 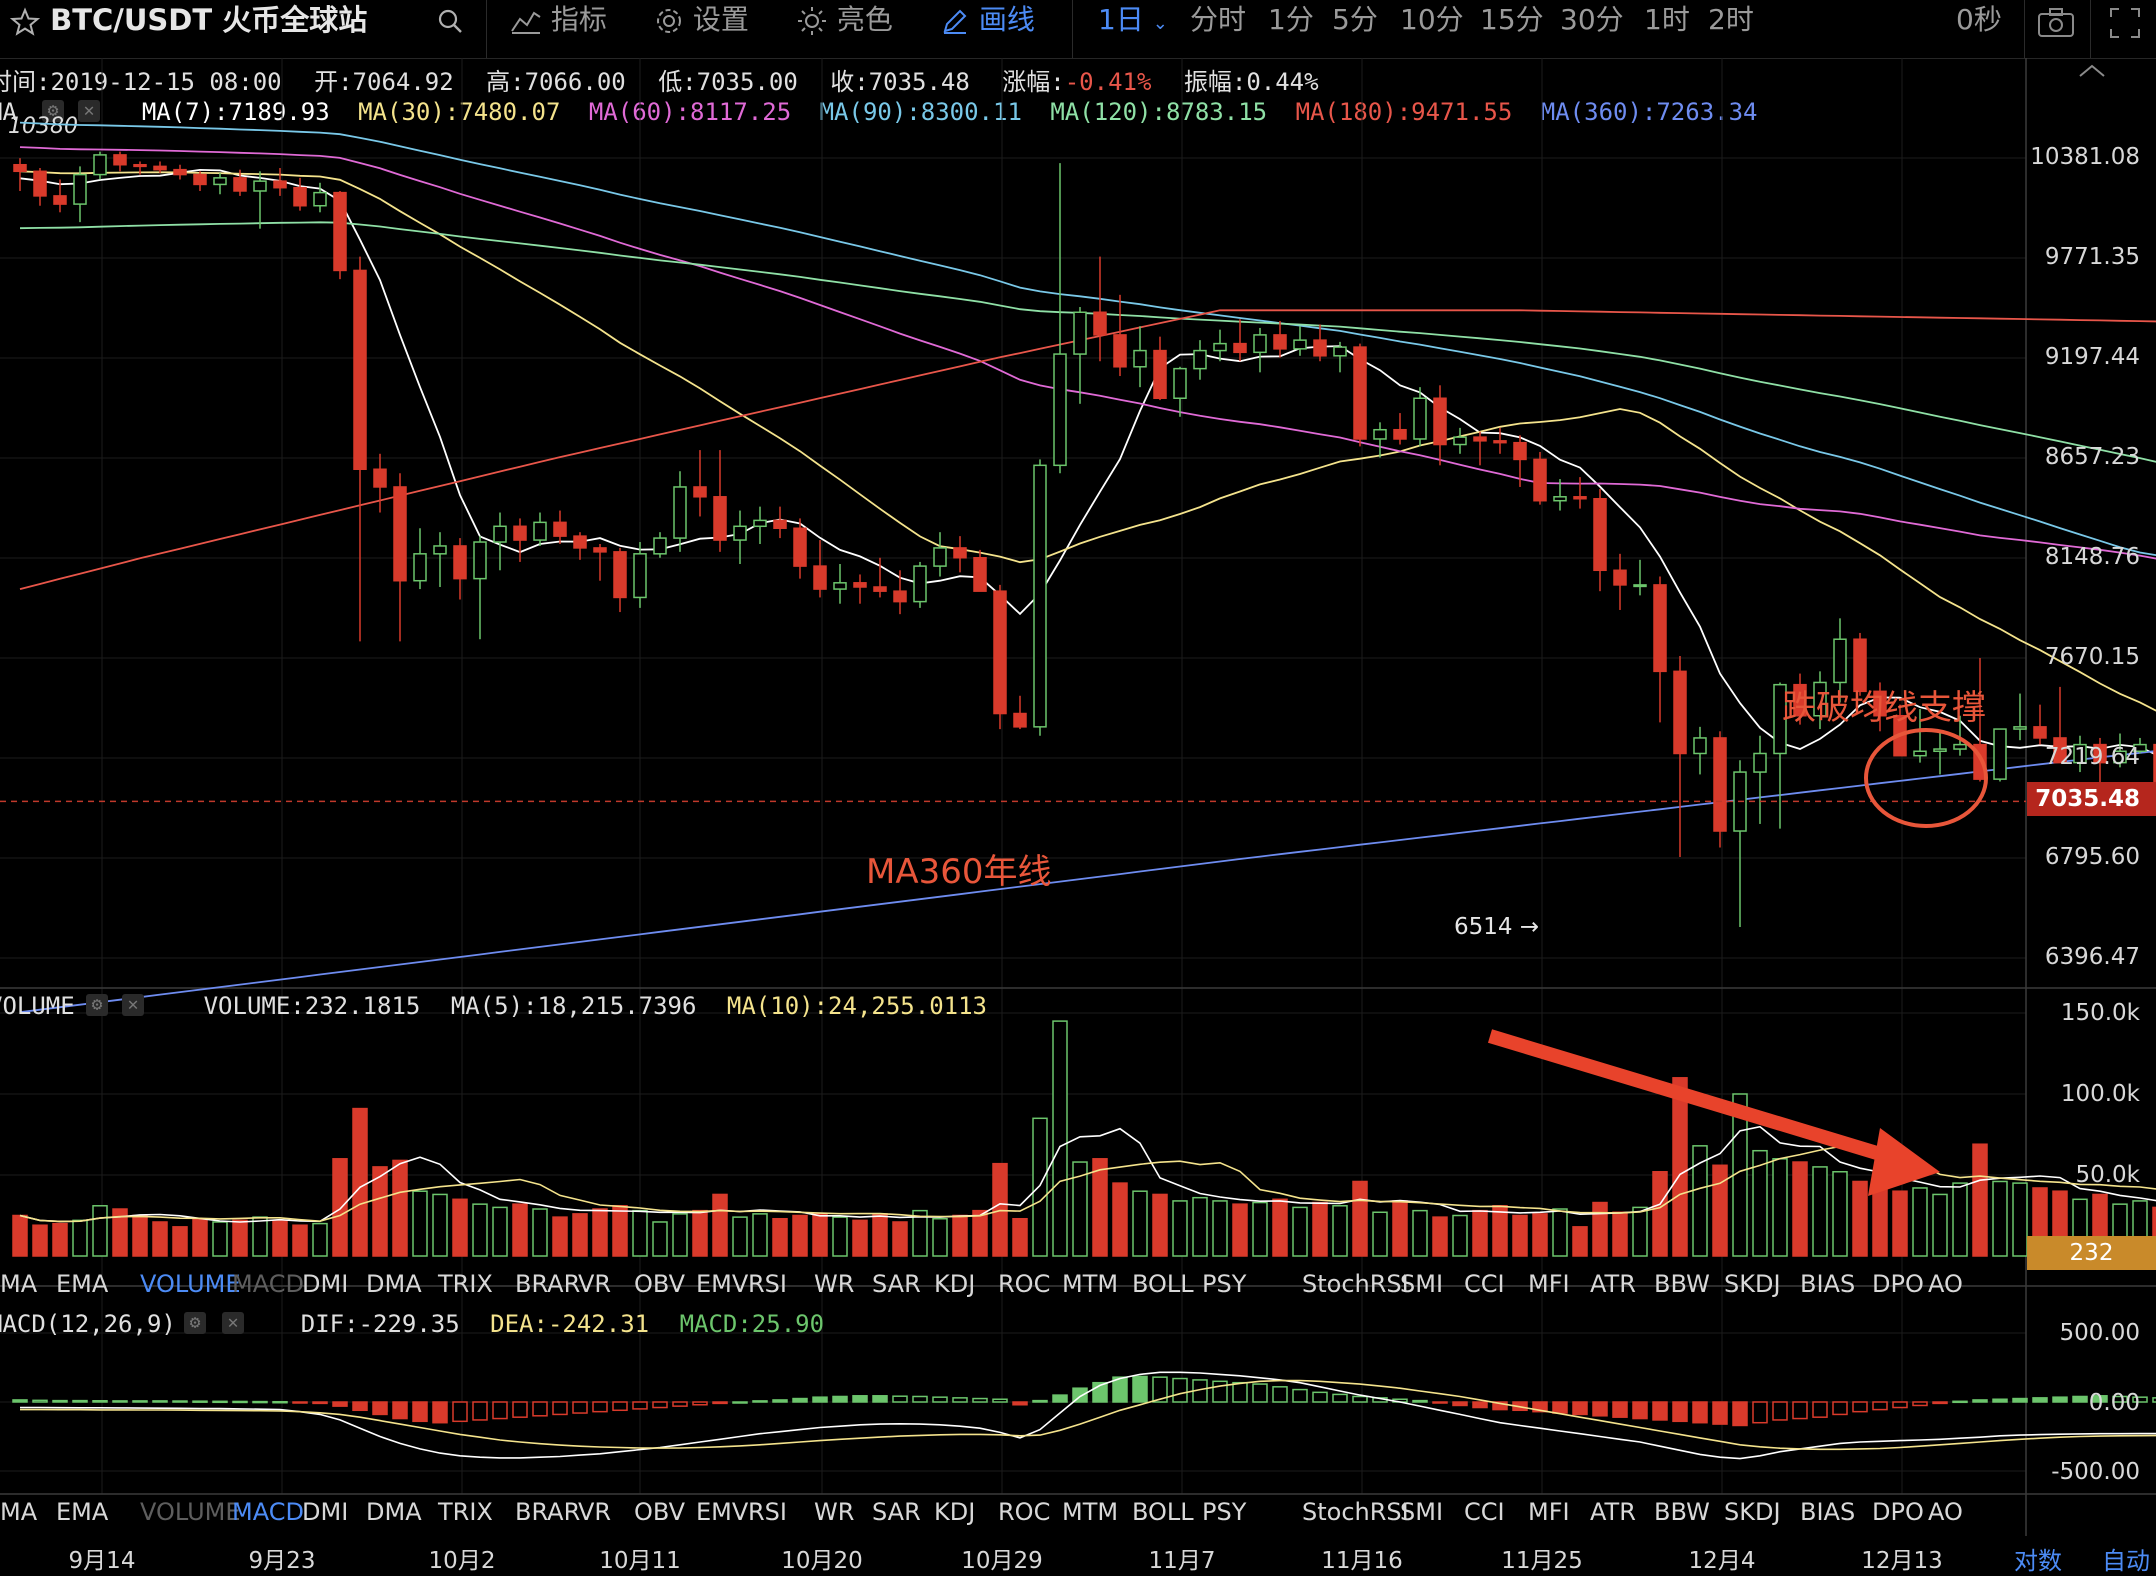 What do you see at coordinates (2125, 31) in the screenshot?
I see `fullscreen-icon` at bounding box center [2125, 31].